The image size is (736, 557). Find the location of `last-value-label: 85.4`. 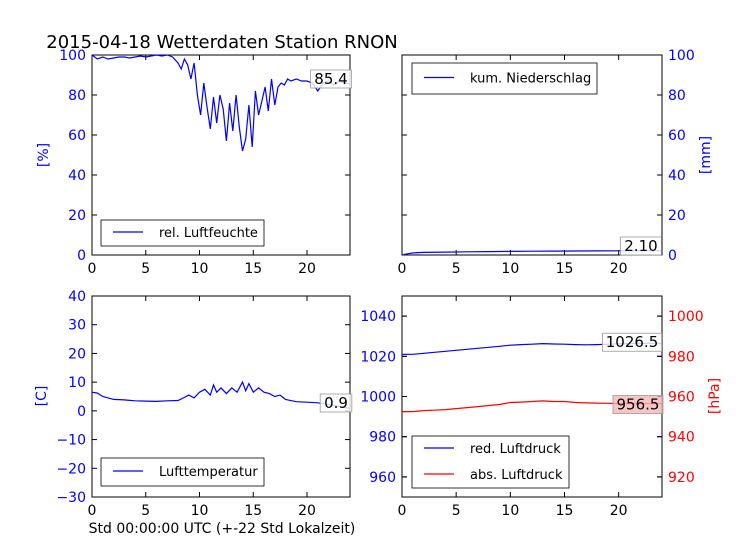

last-value-label: 85.4 is located at coordinates (330, 79).